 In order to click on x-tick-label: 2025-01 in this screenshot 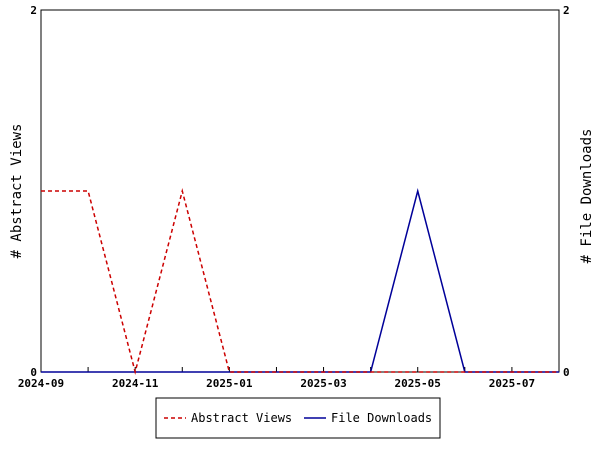, I will do `click(229, 383)`.